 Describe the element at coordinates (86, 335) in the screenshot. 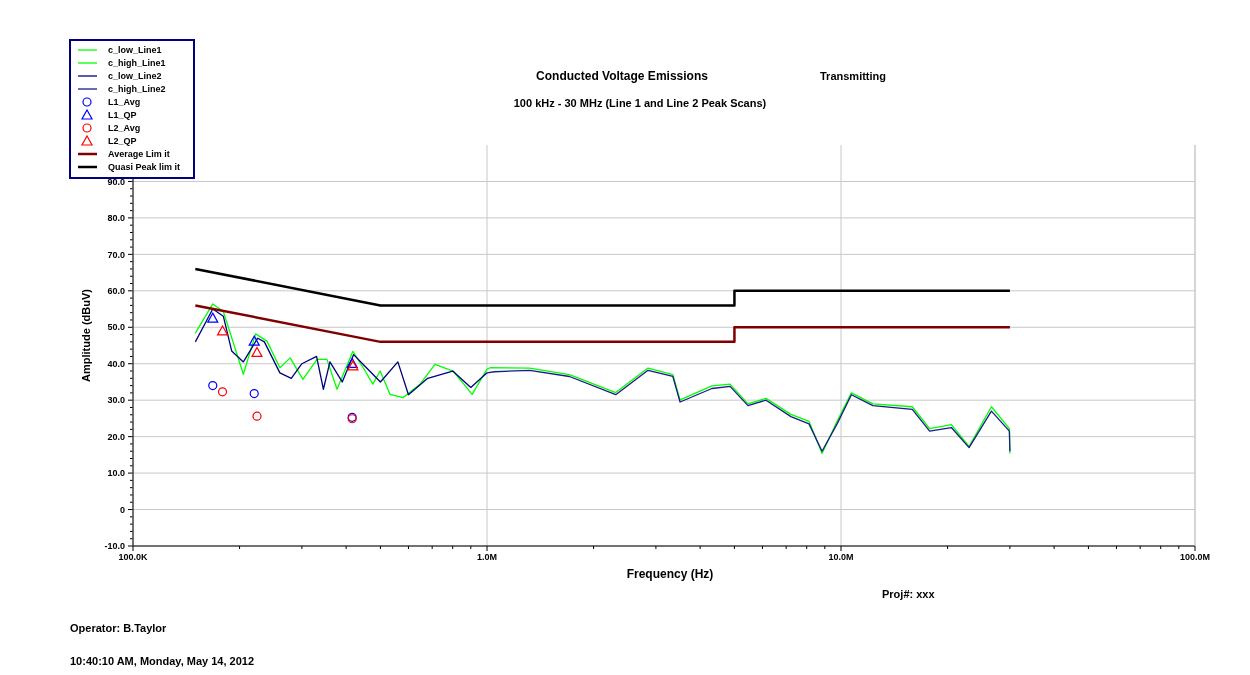

I see `y-axis-title: Amplitude (dBuV)` at that location.